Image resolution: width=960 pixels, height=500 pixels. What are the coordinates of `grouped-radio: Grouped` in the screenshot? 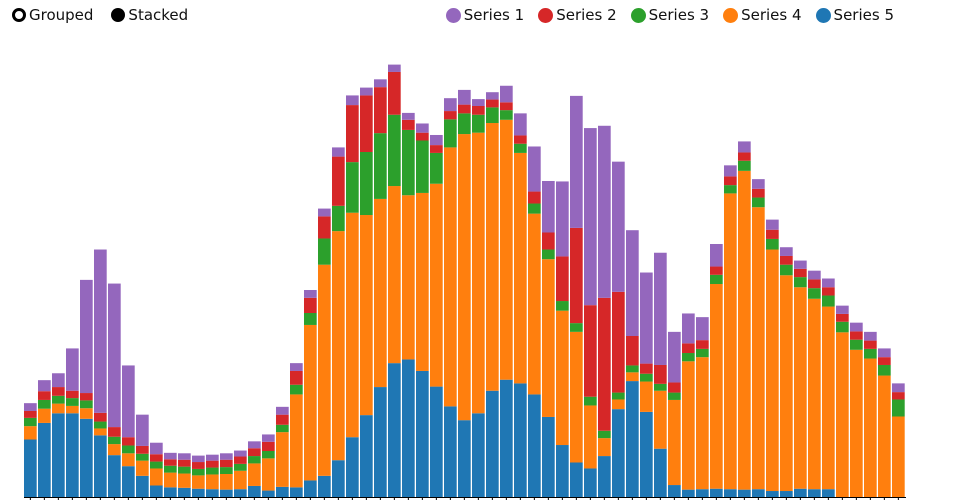 It's located at (52, 15).